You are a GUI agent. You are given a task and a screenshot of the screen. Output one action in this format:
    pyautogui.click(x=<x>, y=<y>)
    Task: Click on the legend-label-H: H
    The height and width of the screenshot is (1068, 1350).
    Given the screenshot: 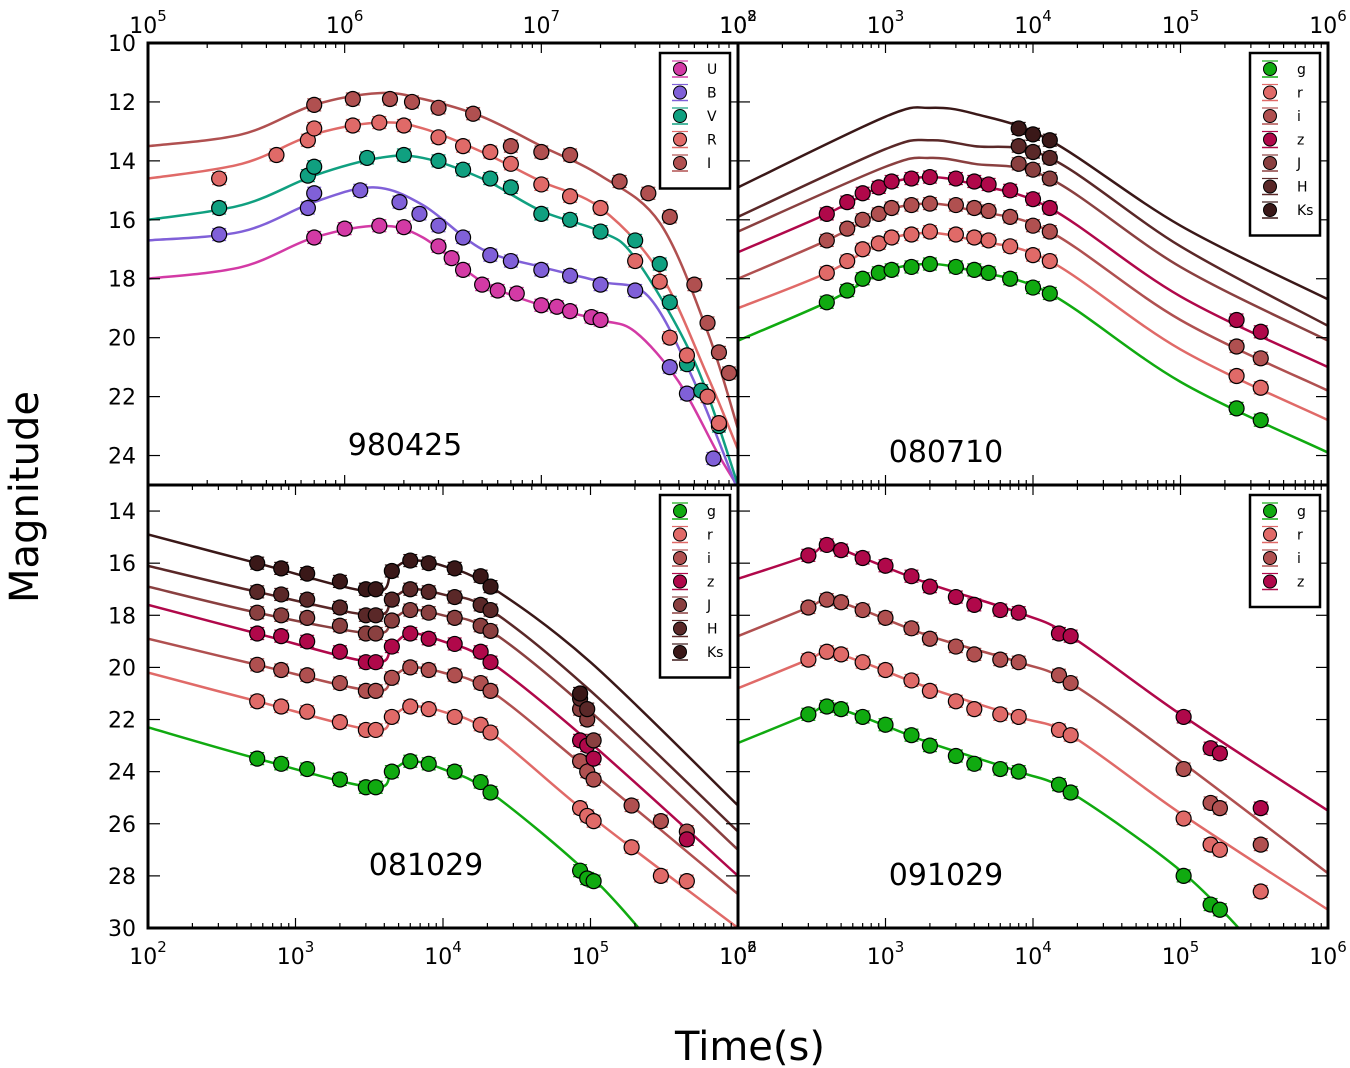 What is the action you would take?
    pyautogui.click(x=1302, y=188)
    